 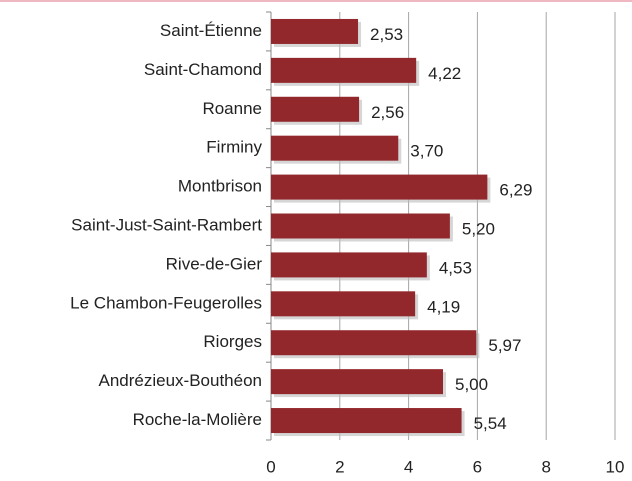 I want to click on x-tick-label: 8, so click(x=545, y=466).